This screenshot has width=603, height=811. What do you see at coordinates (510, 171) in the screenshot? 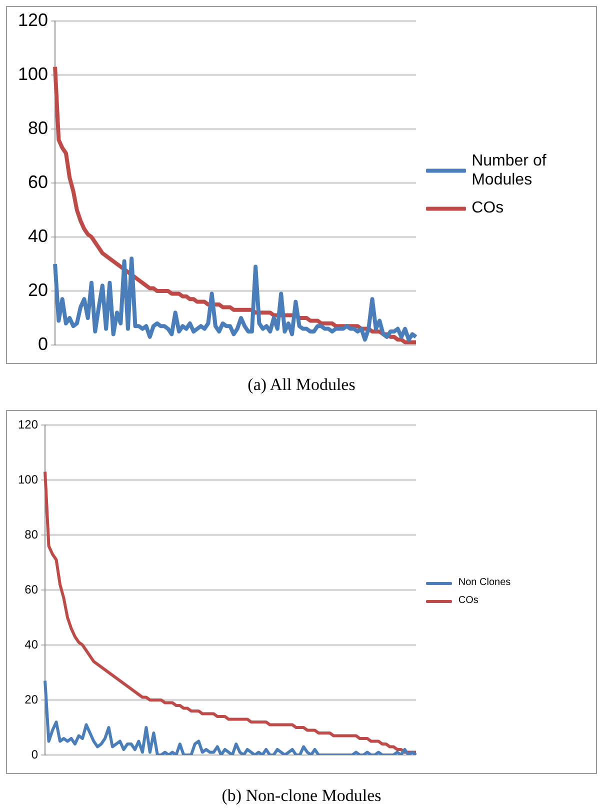
I see `legend-label: Number of Modules` at bounding box center [510, 171].